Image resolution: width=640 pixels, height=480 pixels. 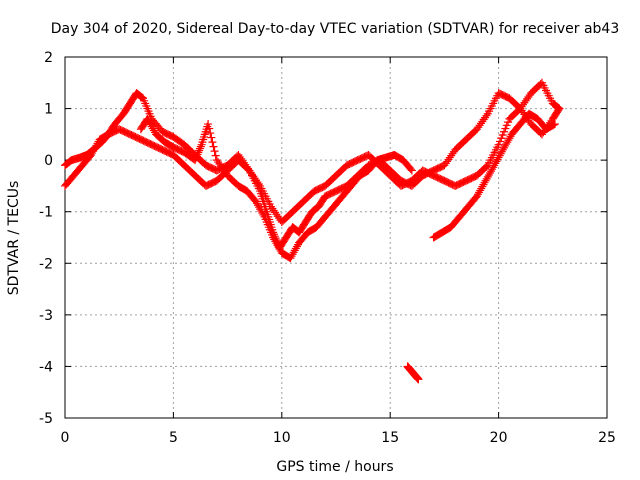 What do you see at coordinates (607, 438) in the screenshot?
I see `x-tick-label: 25` at bounding box center [607, 438].